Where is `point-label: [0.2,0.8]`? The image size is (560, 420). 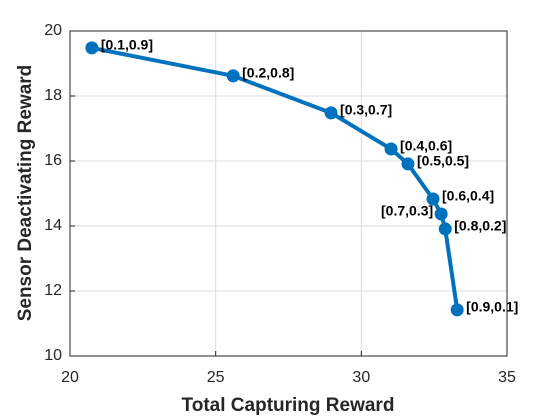
point-label: [0.2,0.8] is located at coordinates (268, 73).